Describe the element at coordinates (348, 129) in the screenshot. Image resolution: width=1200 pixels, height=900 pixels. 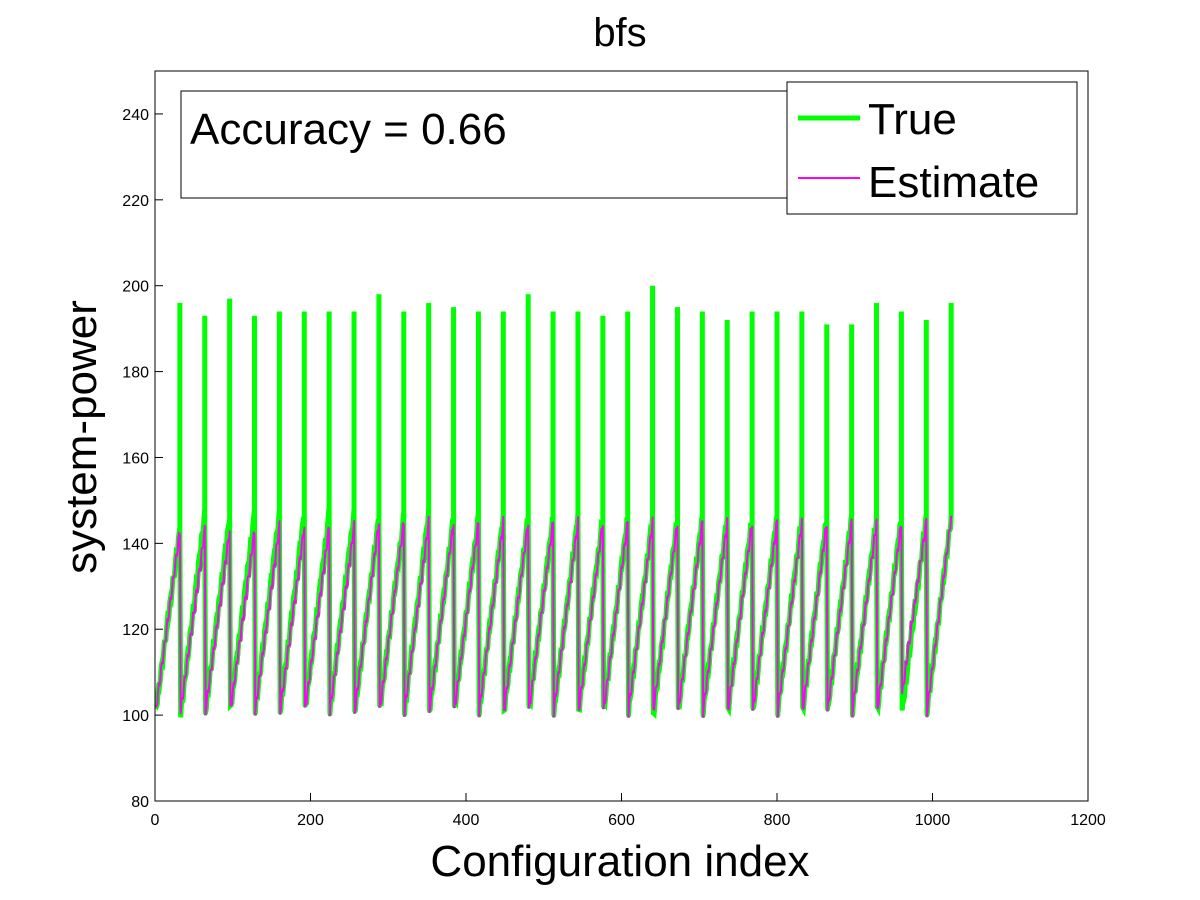
I see `accuracy-annotation-text: Accuracy = 0.66` at that location.